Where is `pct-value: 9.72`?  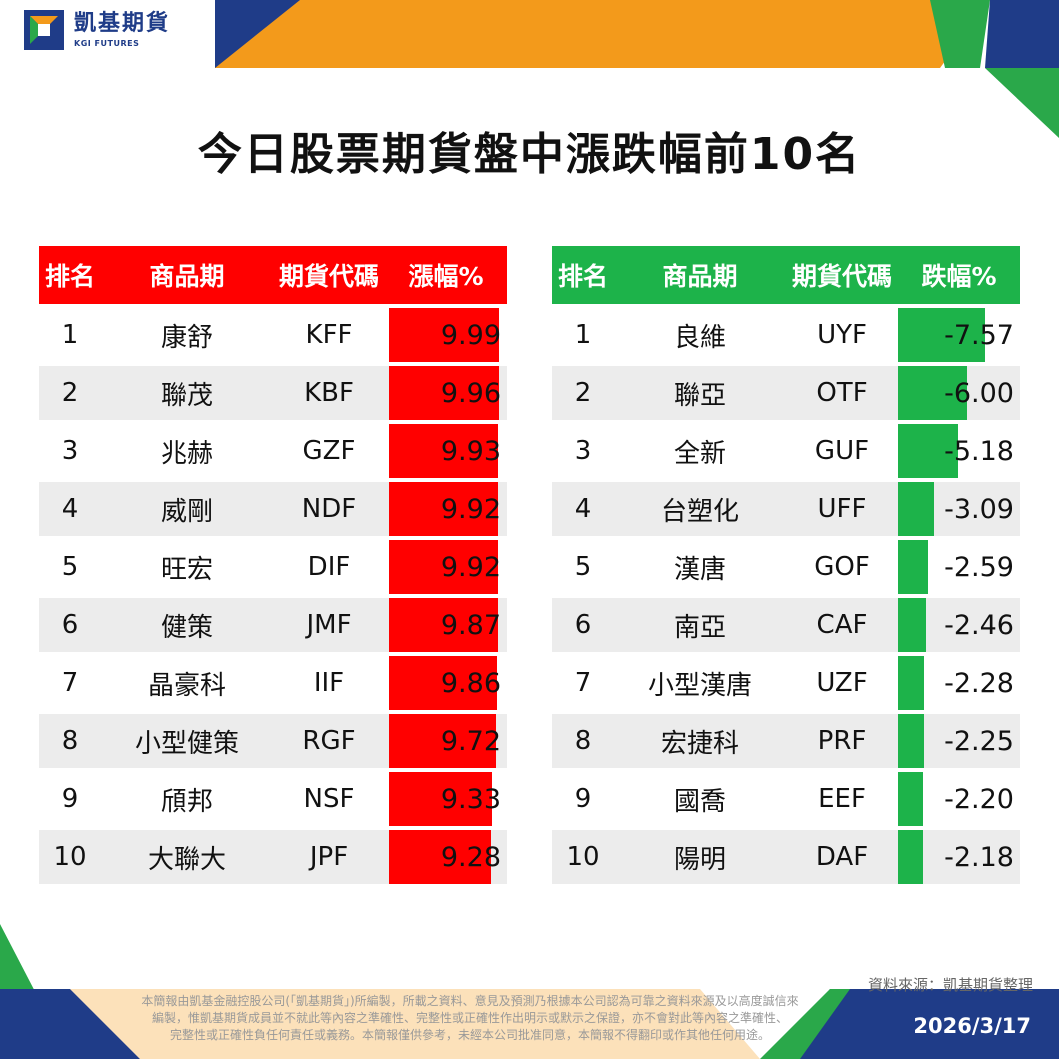
pct-value: 9.72 is located at coordinates (470, 741).